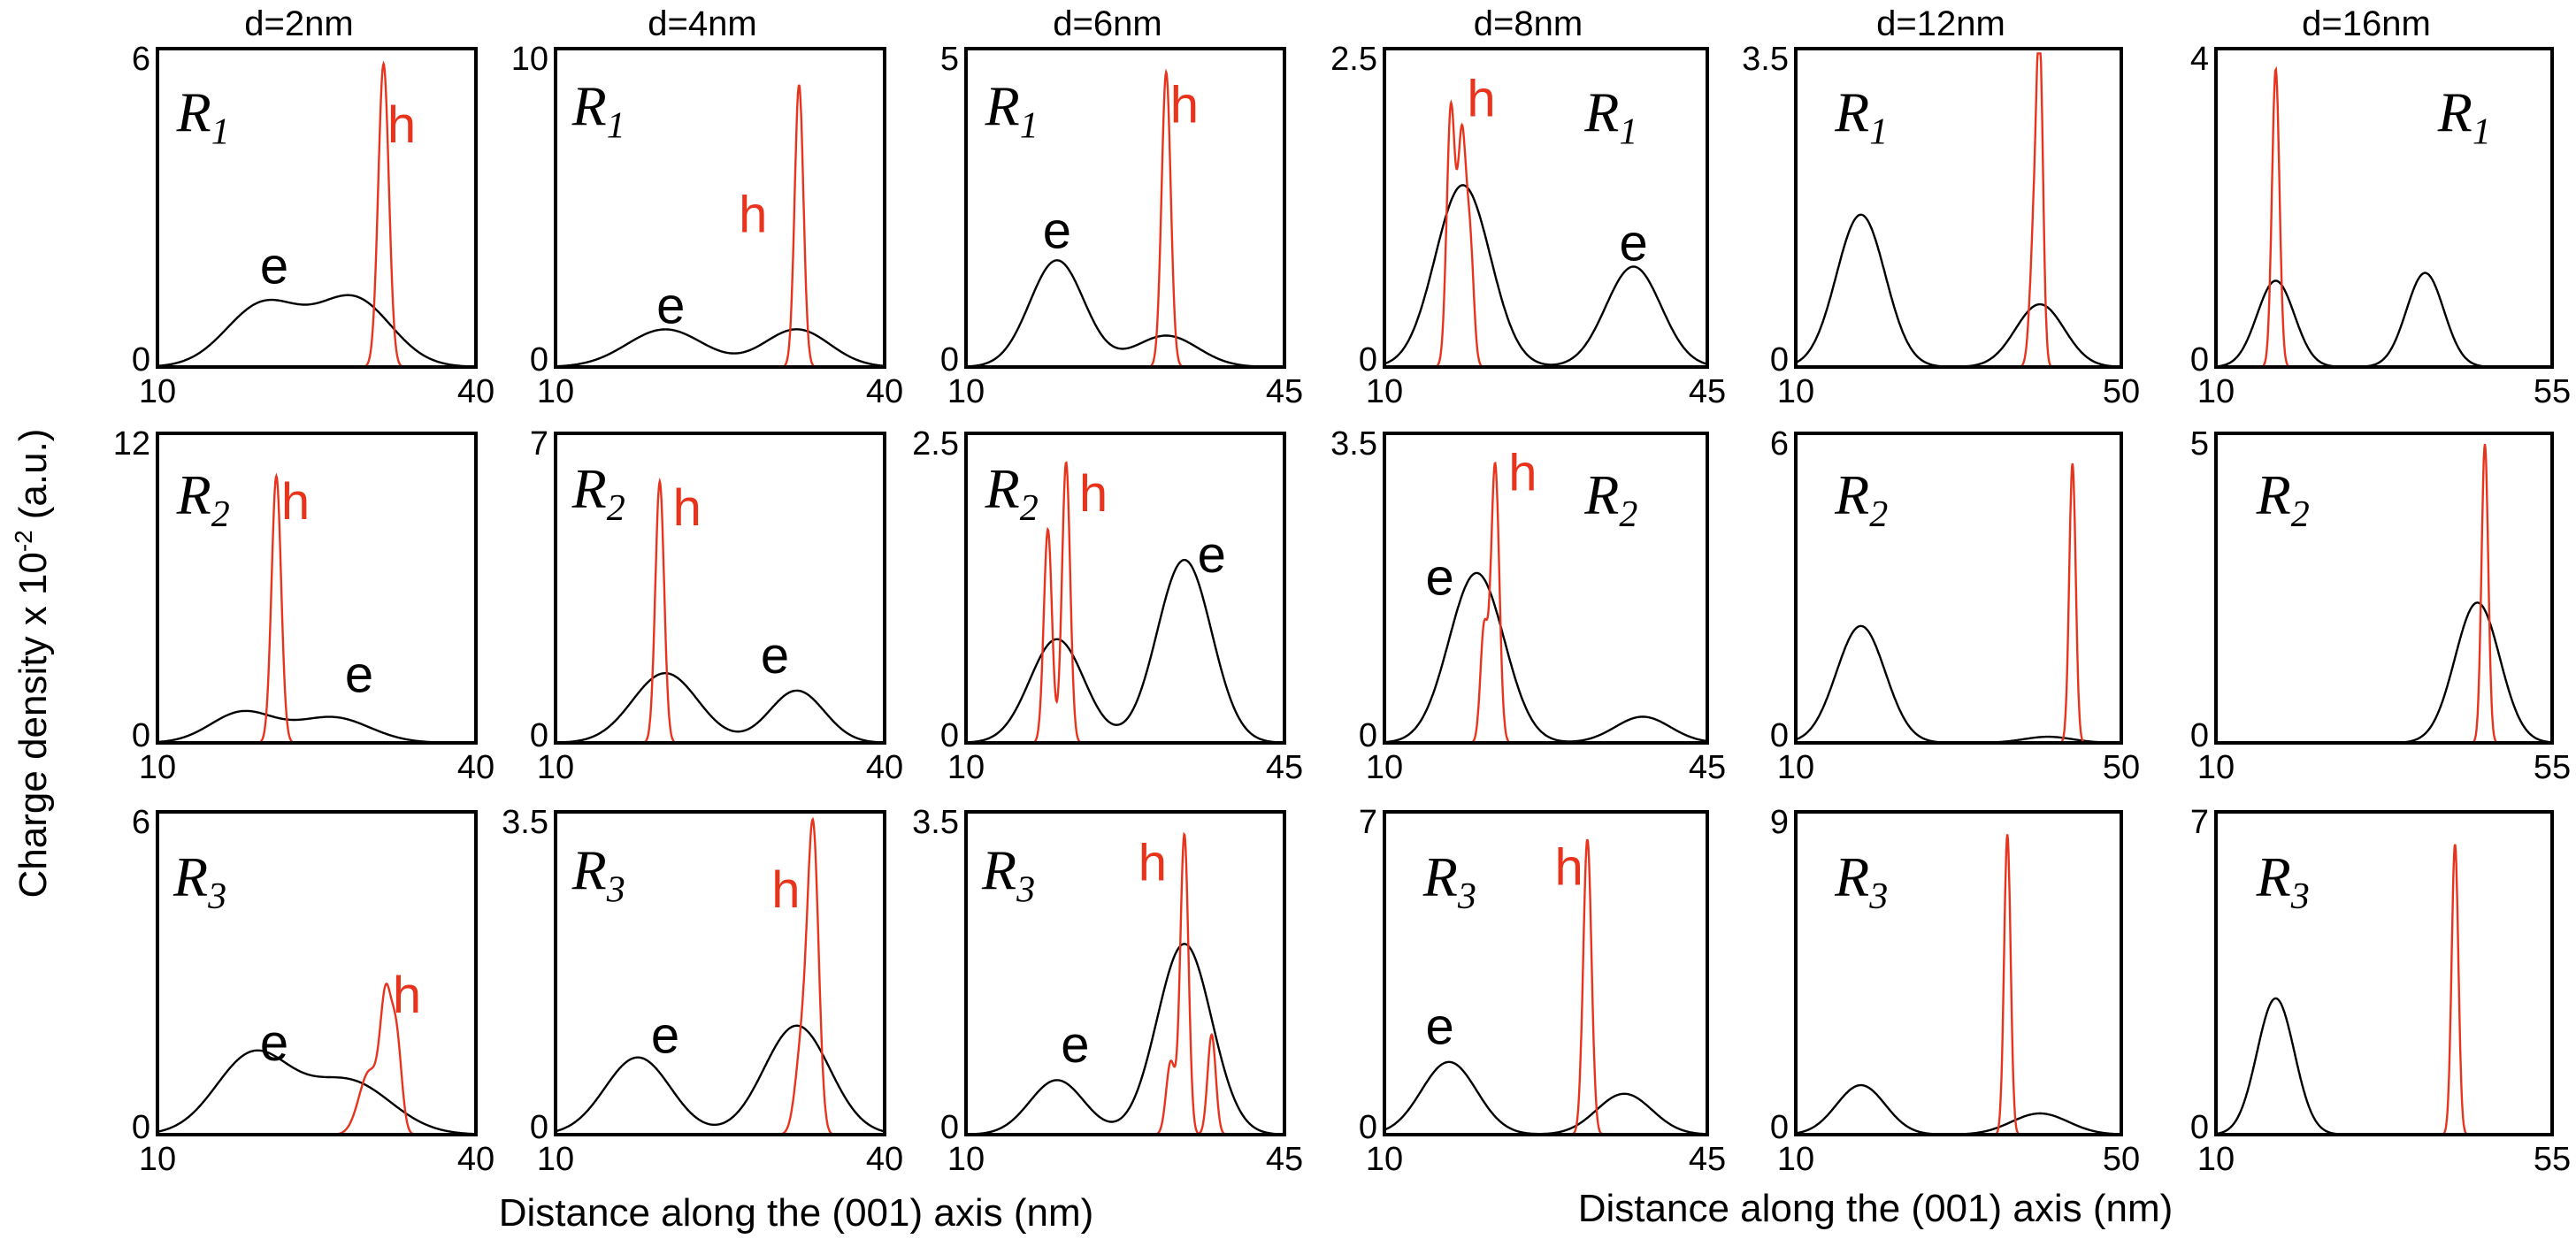 This screenshot has height=1239, width=2576. What do you see at coordinates (1876, 1209) in the screenshot?
I see `x-axis-label-right: Distance along the (001) axis (nm)` at bounding box center [1876, 1209].